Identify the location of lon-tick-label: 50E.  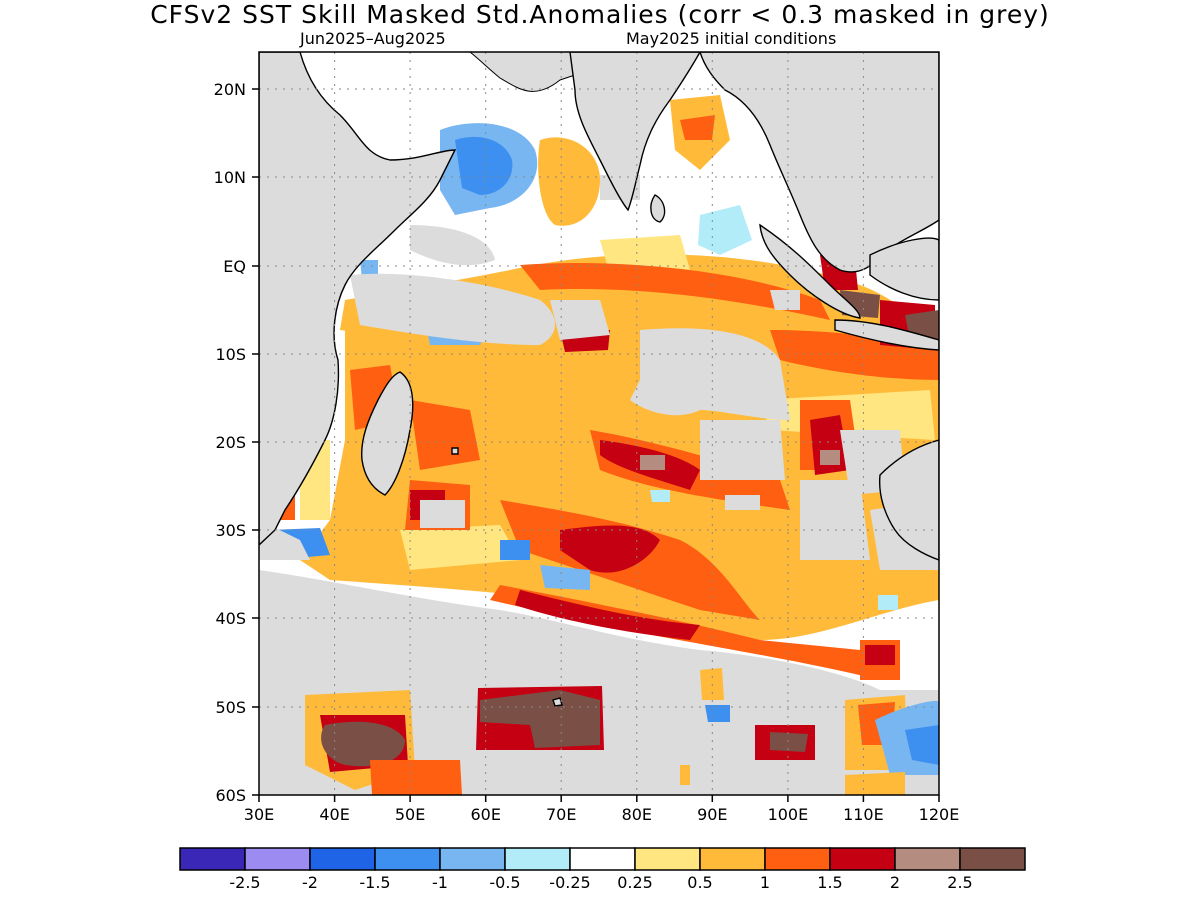
(410, 814).